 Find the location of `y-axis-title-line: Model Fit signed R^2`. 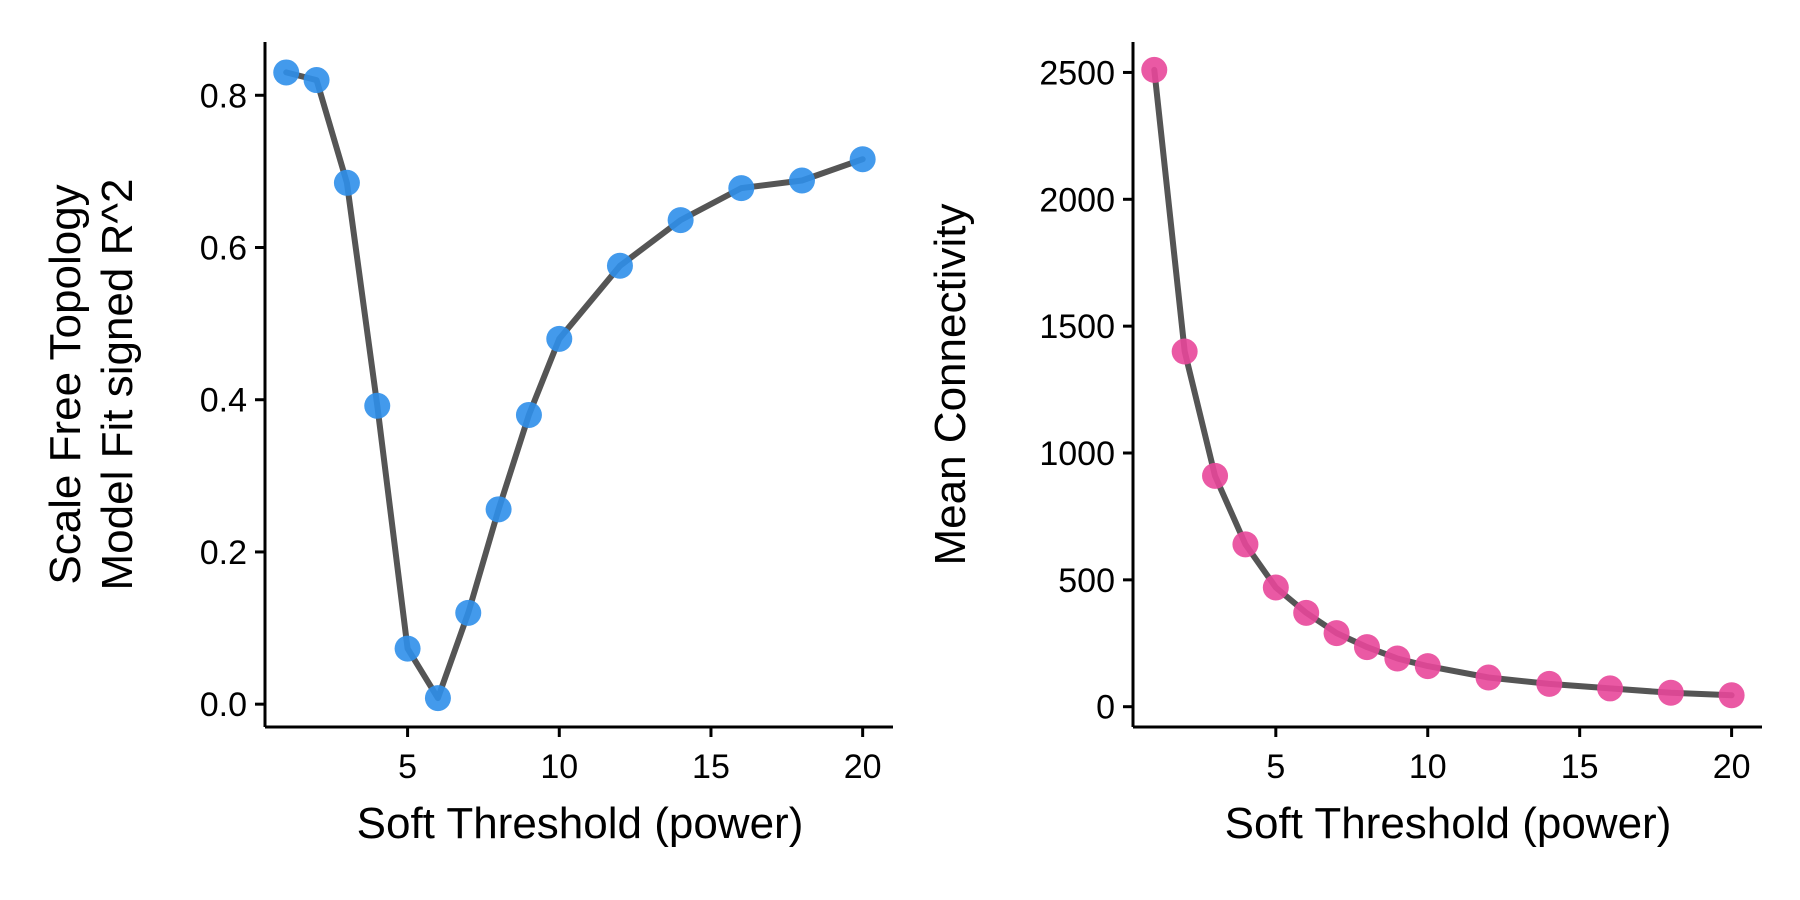

y-axis-title-line: Model Fit signed R^2 is located at coordinates (117, 385).